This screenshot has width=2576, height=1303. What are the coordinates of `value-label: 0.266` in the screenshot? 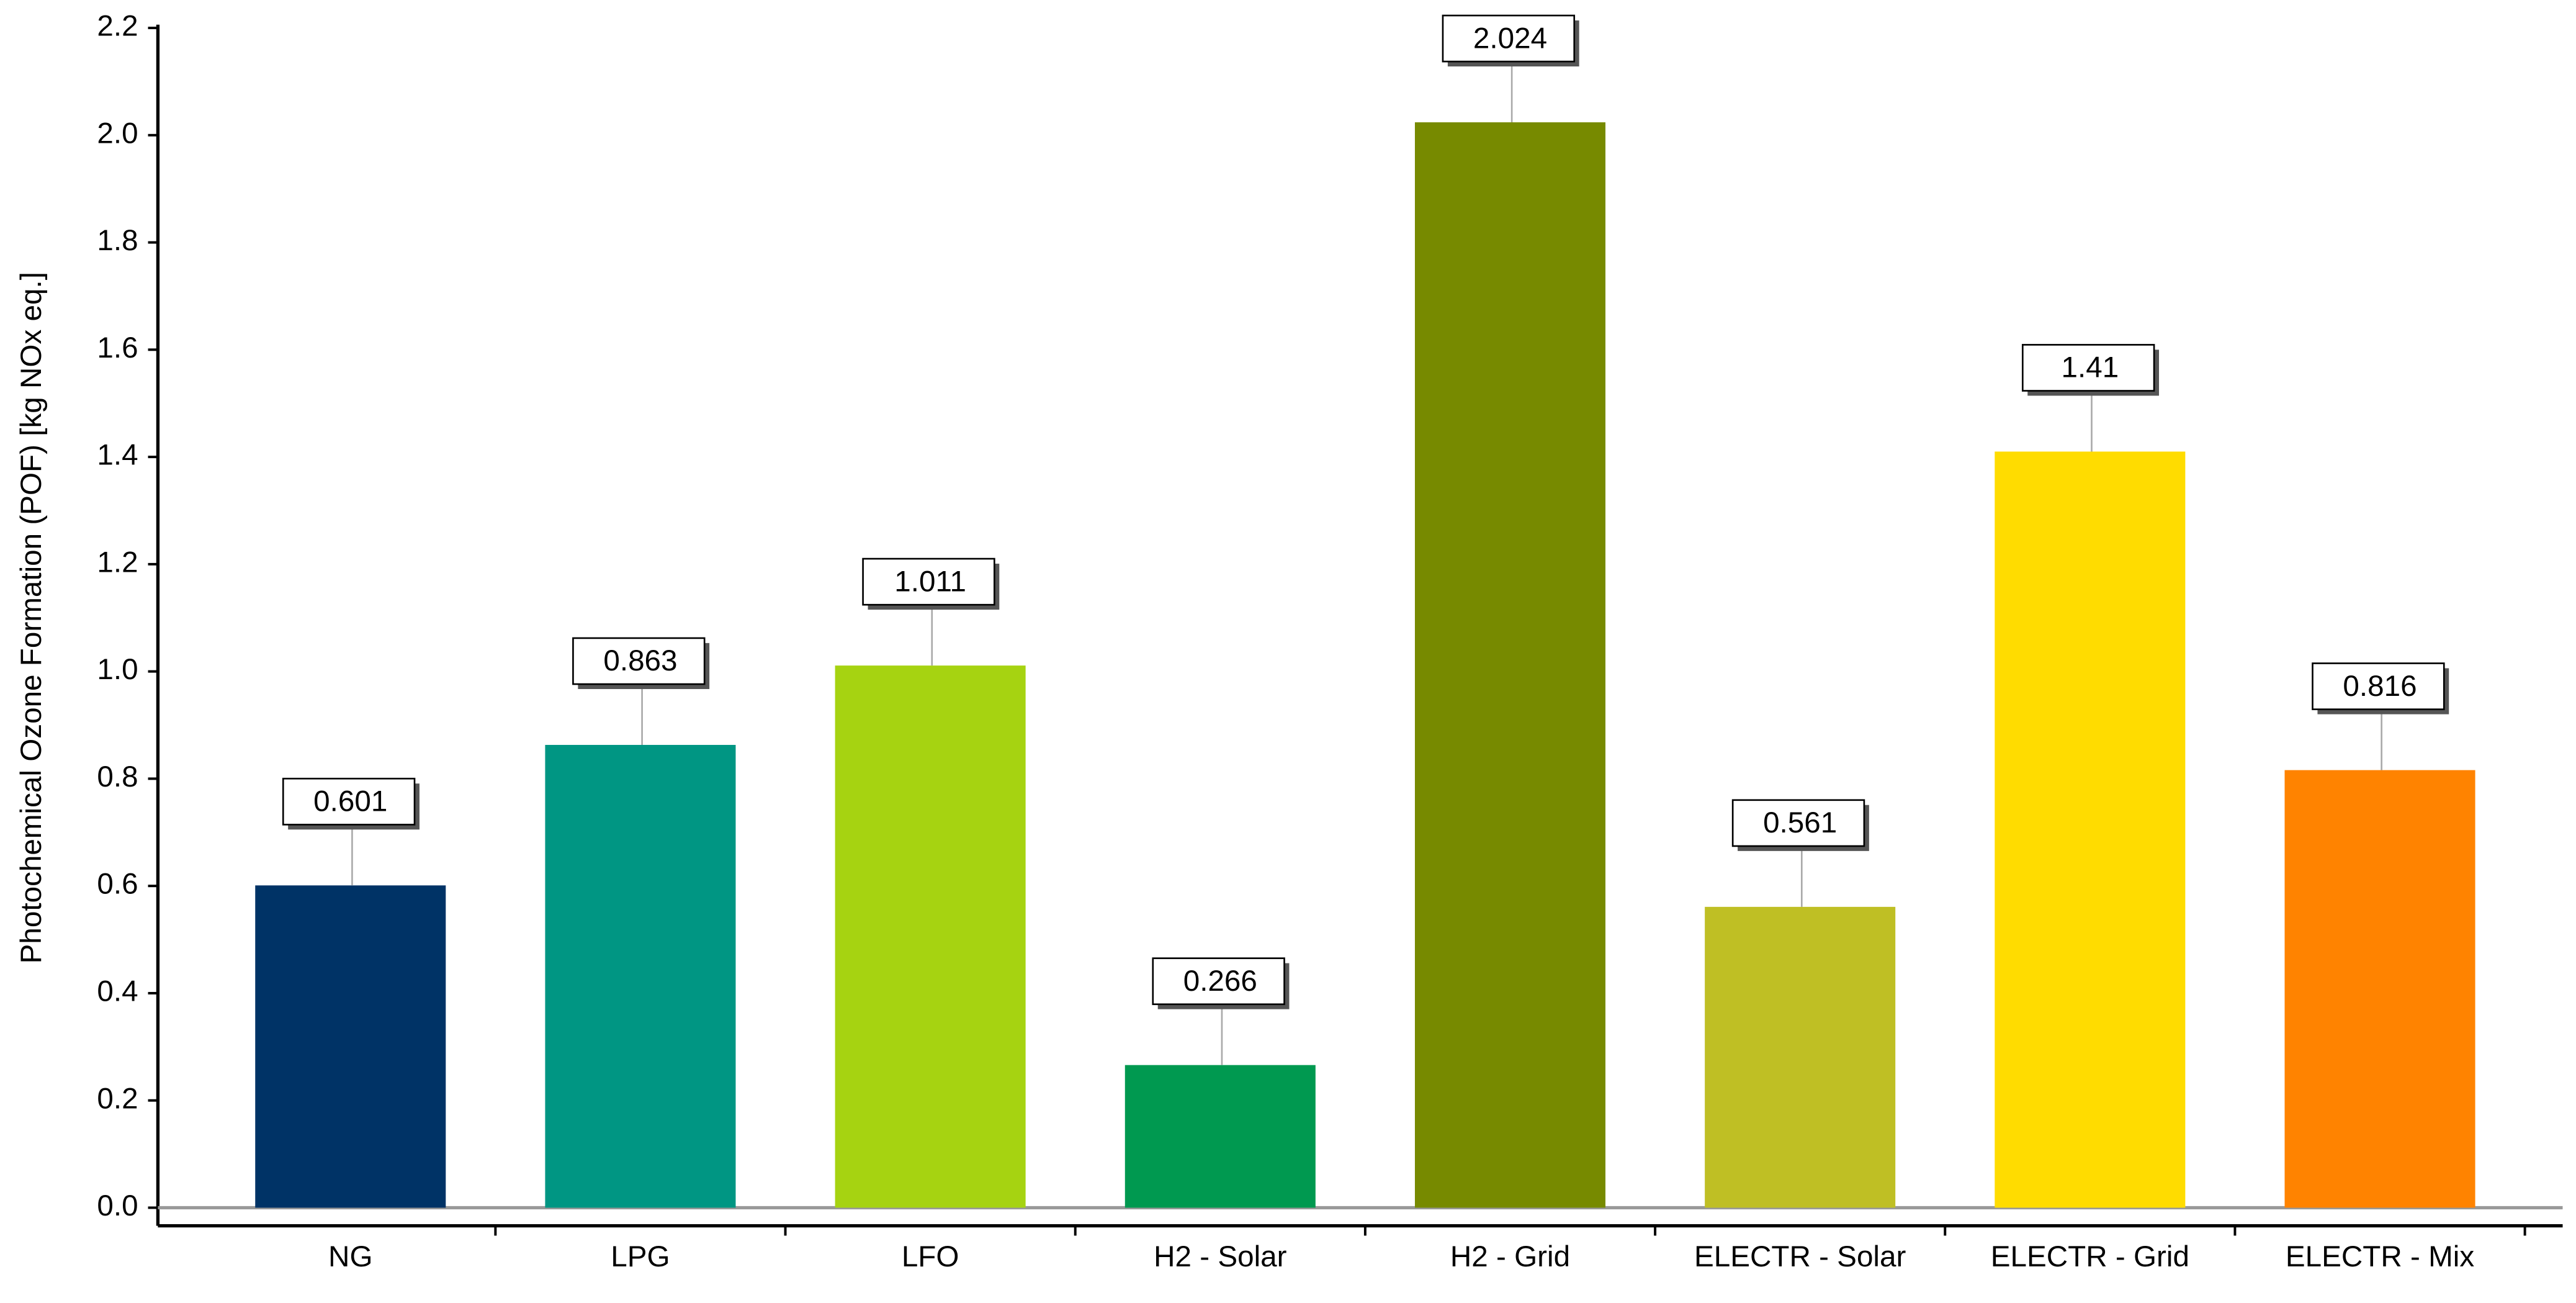 It's located at (1220, 982).